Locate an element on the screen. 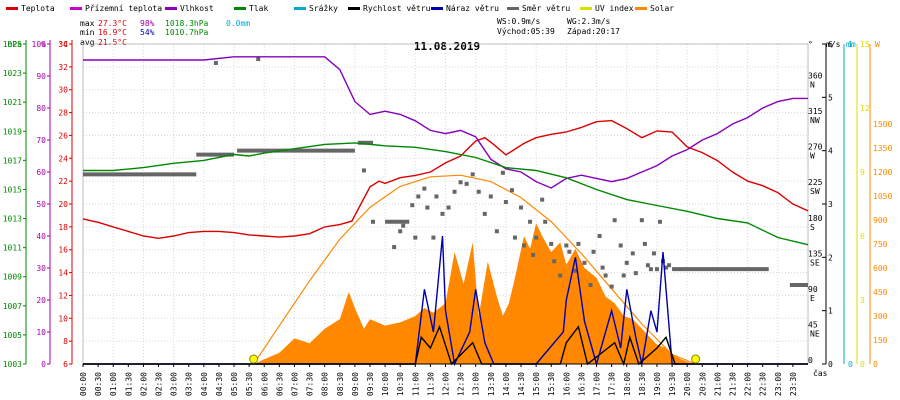 This screenshot has width=900, height=400. solar-tick-label: 0 is located at coordinates (875, 364).